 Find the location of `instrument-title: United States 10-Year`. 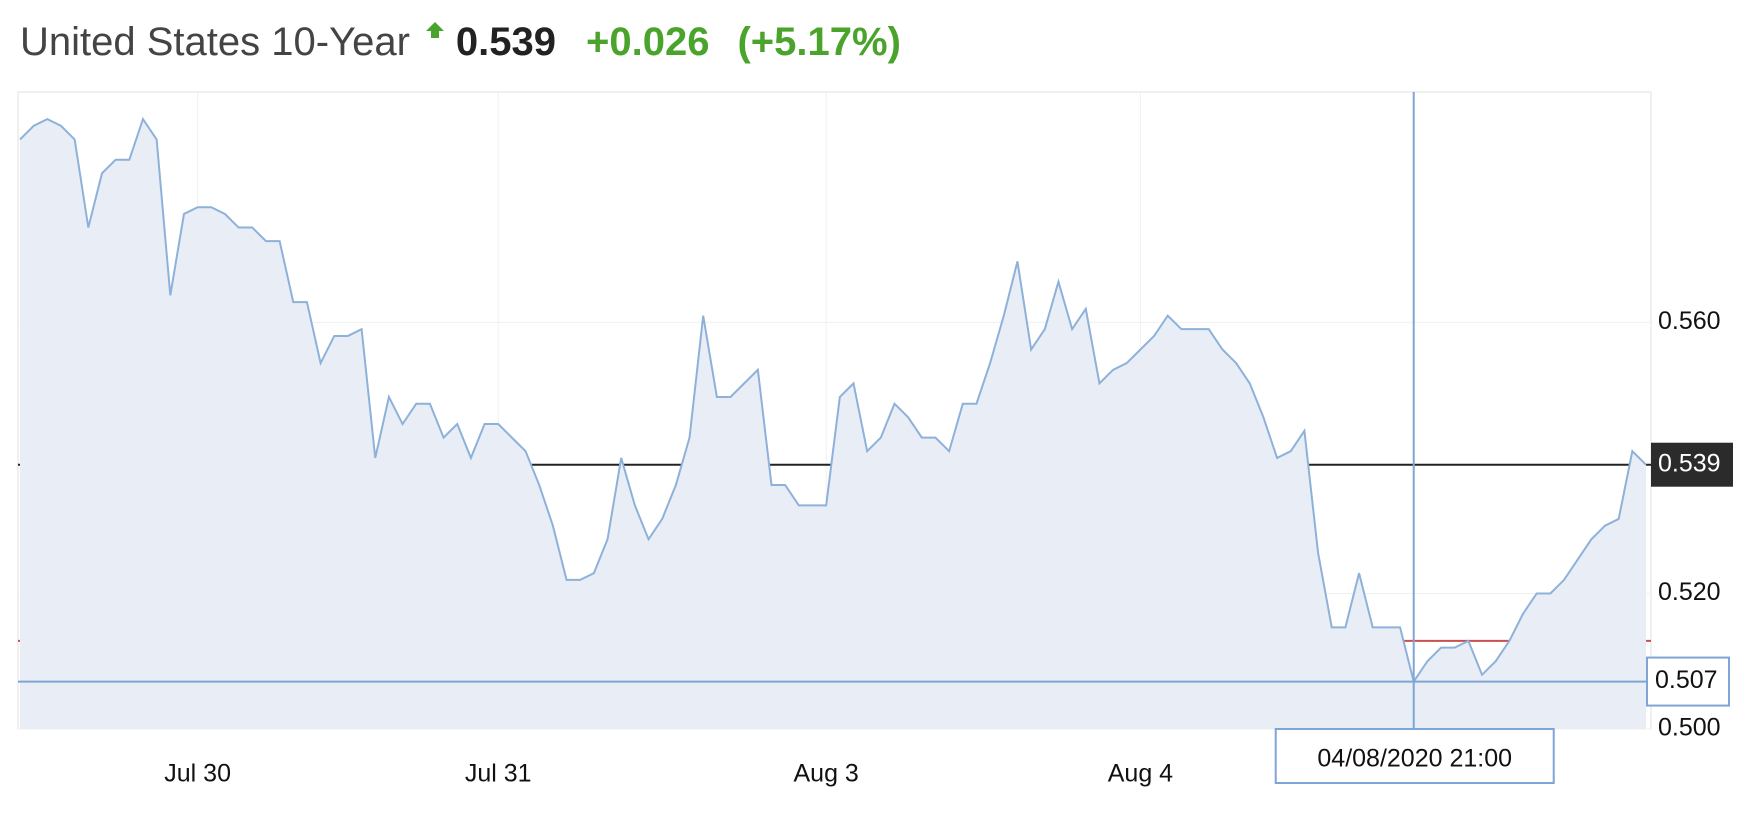

instrument-title: United States 10-Year is located at coordinates (215, 41).